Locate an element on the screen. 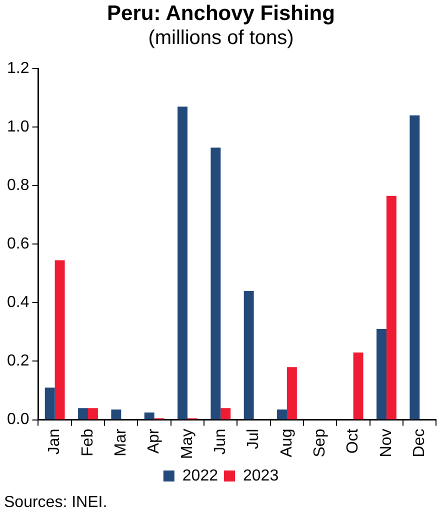  chart-title: Peru: Anchovy Fishing is located at coordinates (221, 14).